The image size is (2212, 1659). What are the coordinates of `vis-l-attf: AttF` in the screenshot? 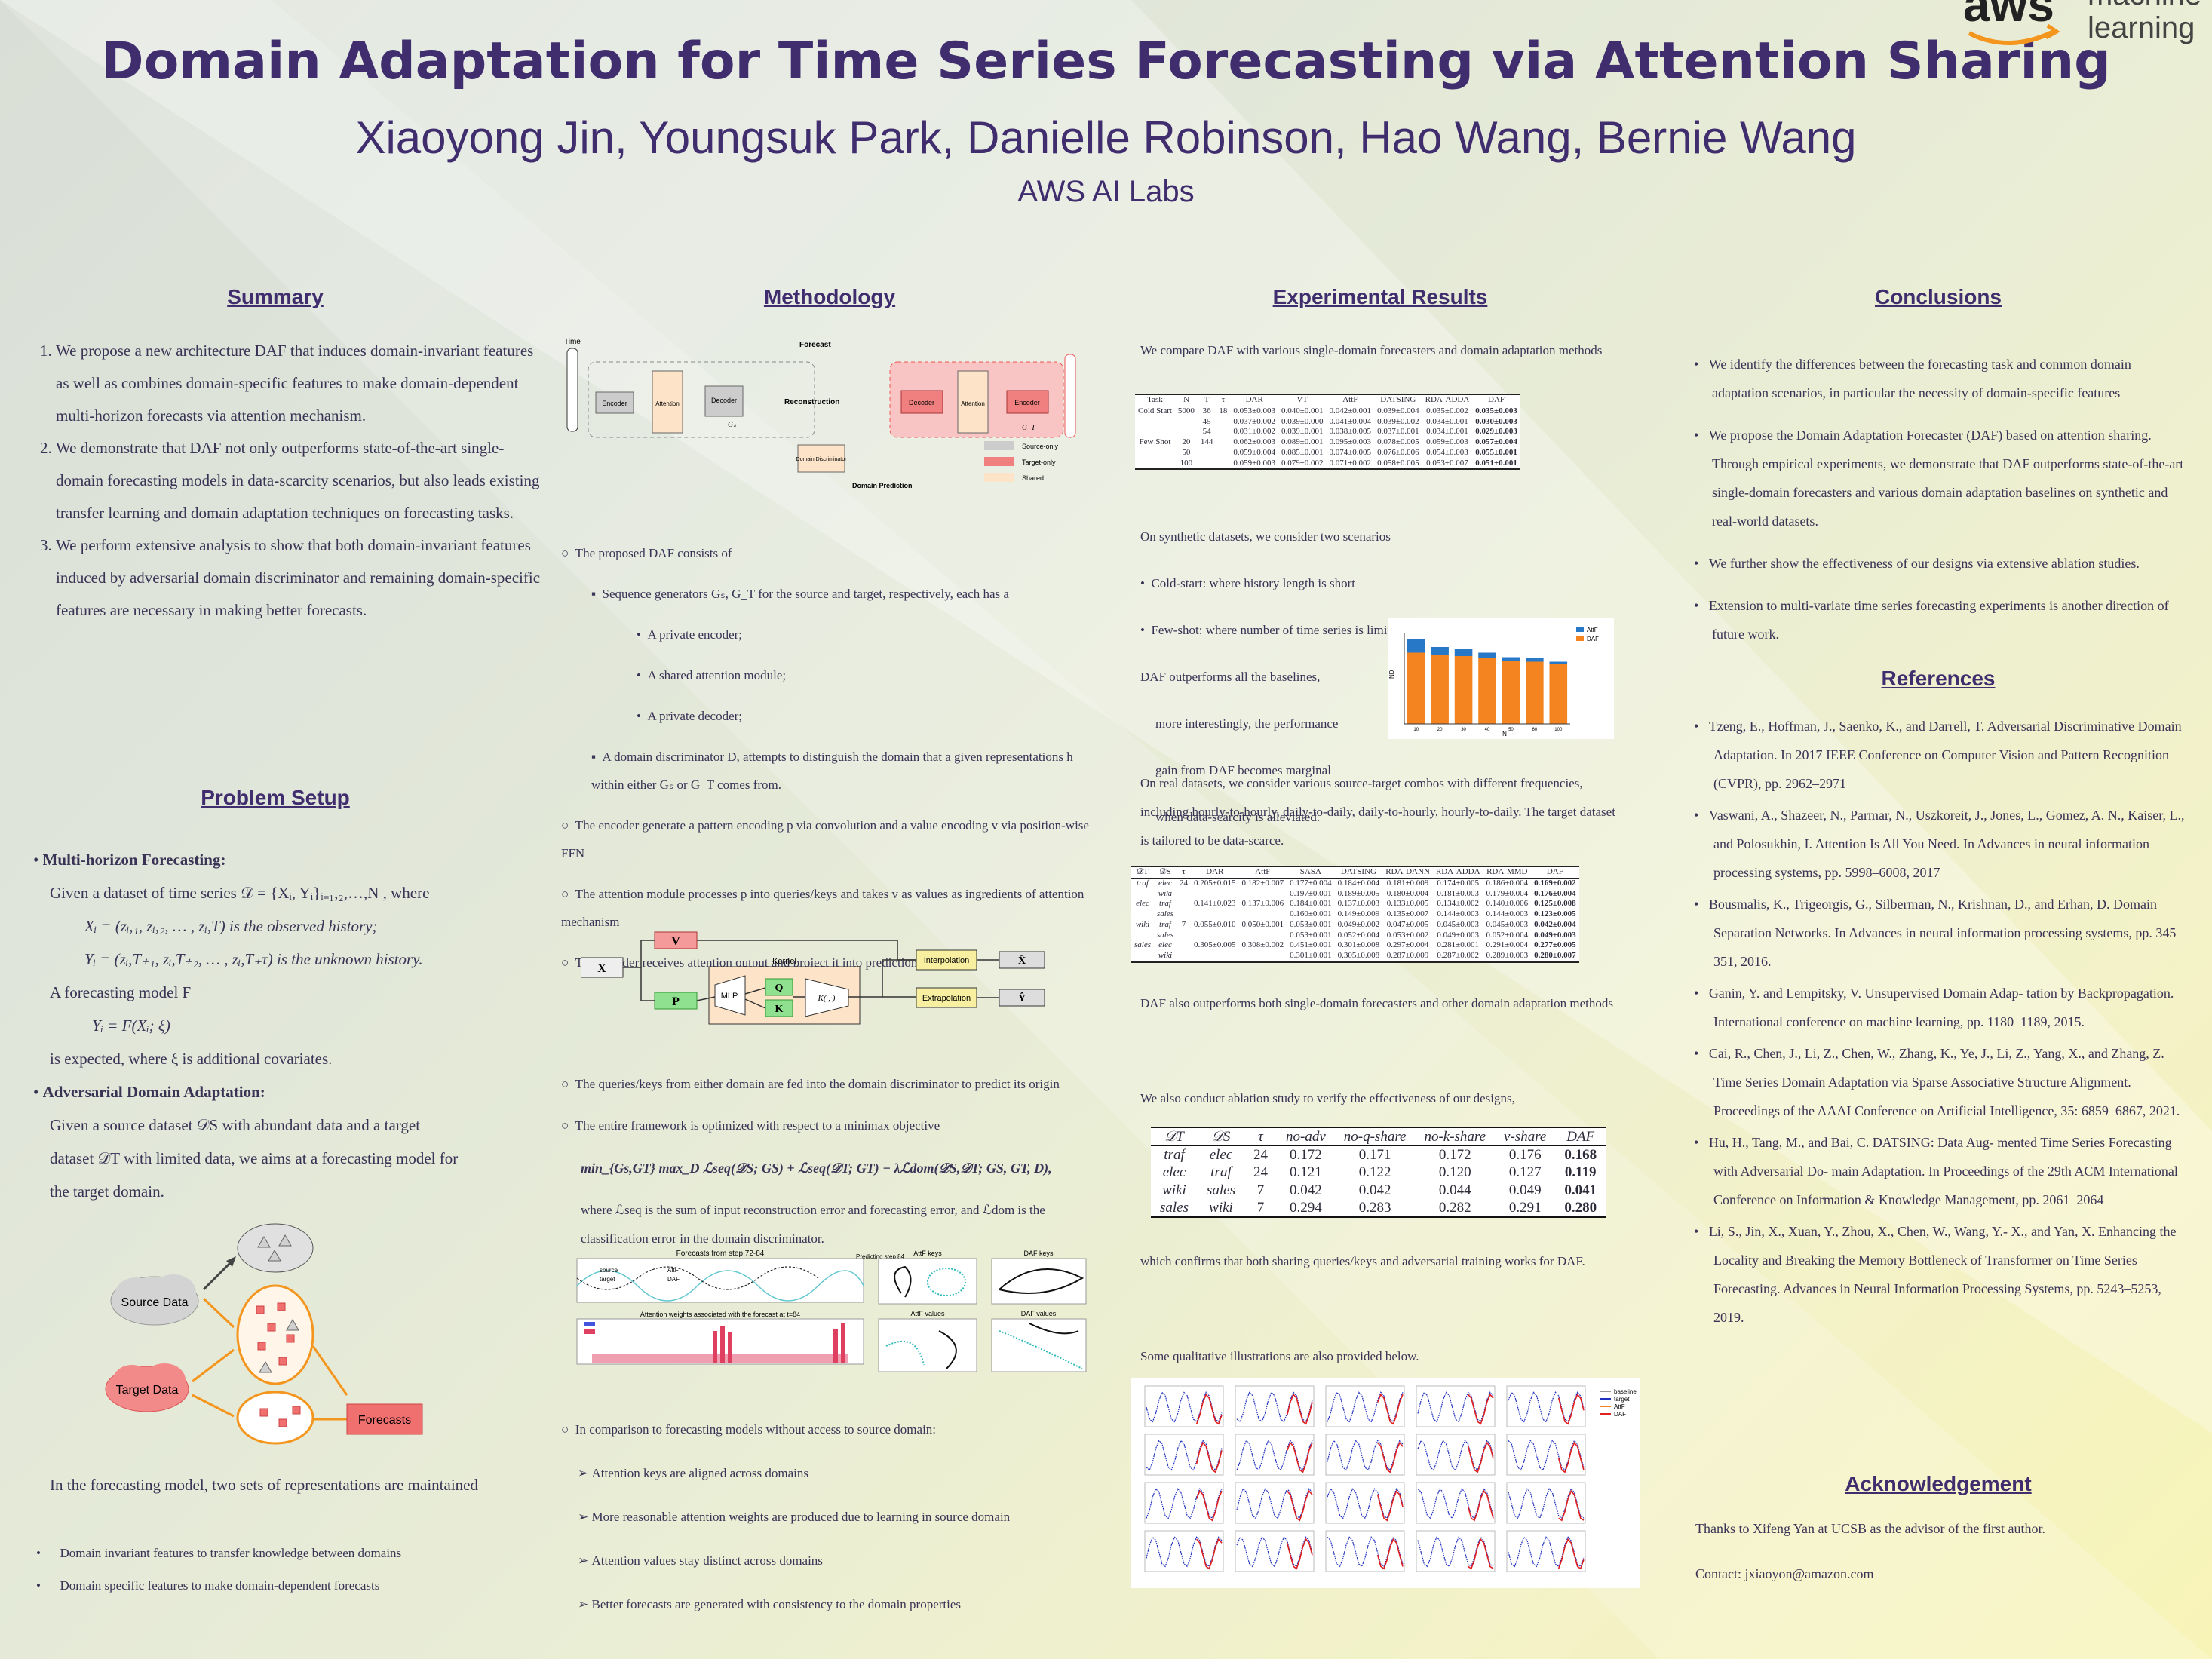 It's located at (673, 1270).